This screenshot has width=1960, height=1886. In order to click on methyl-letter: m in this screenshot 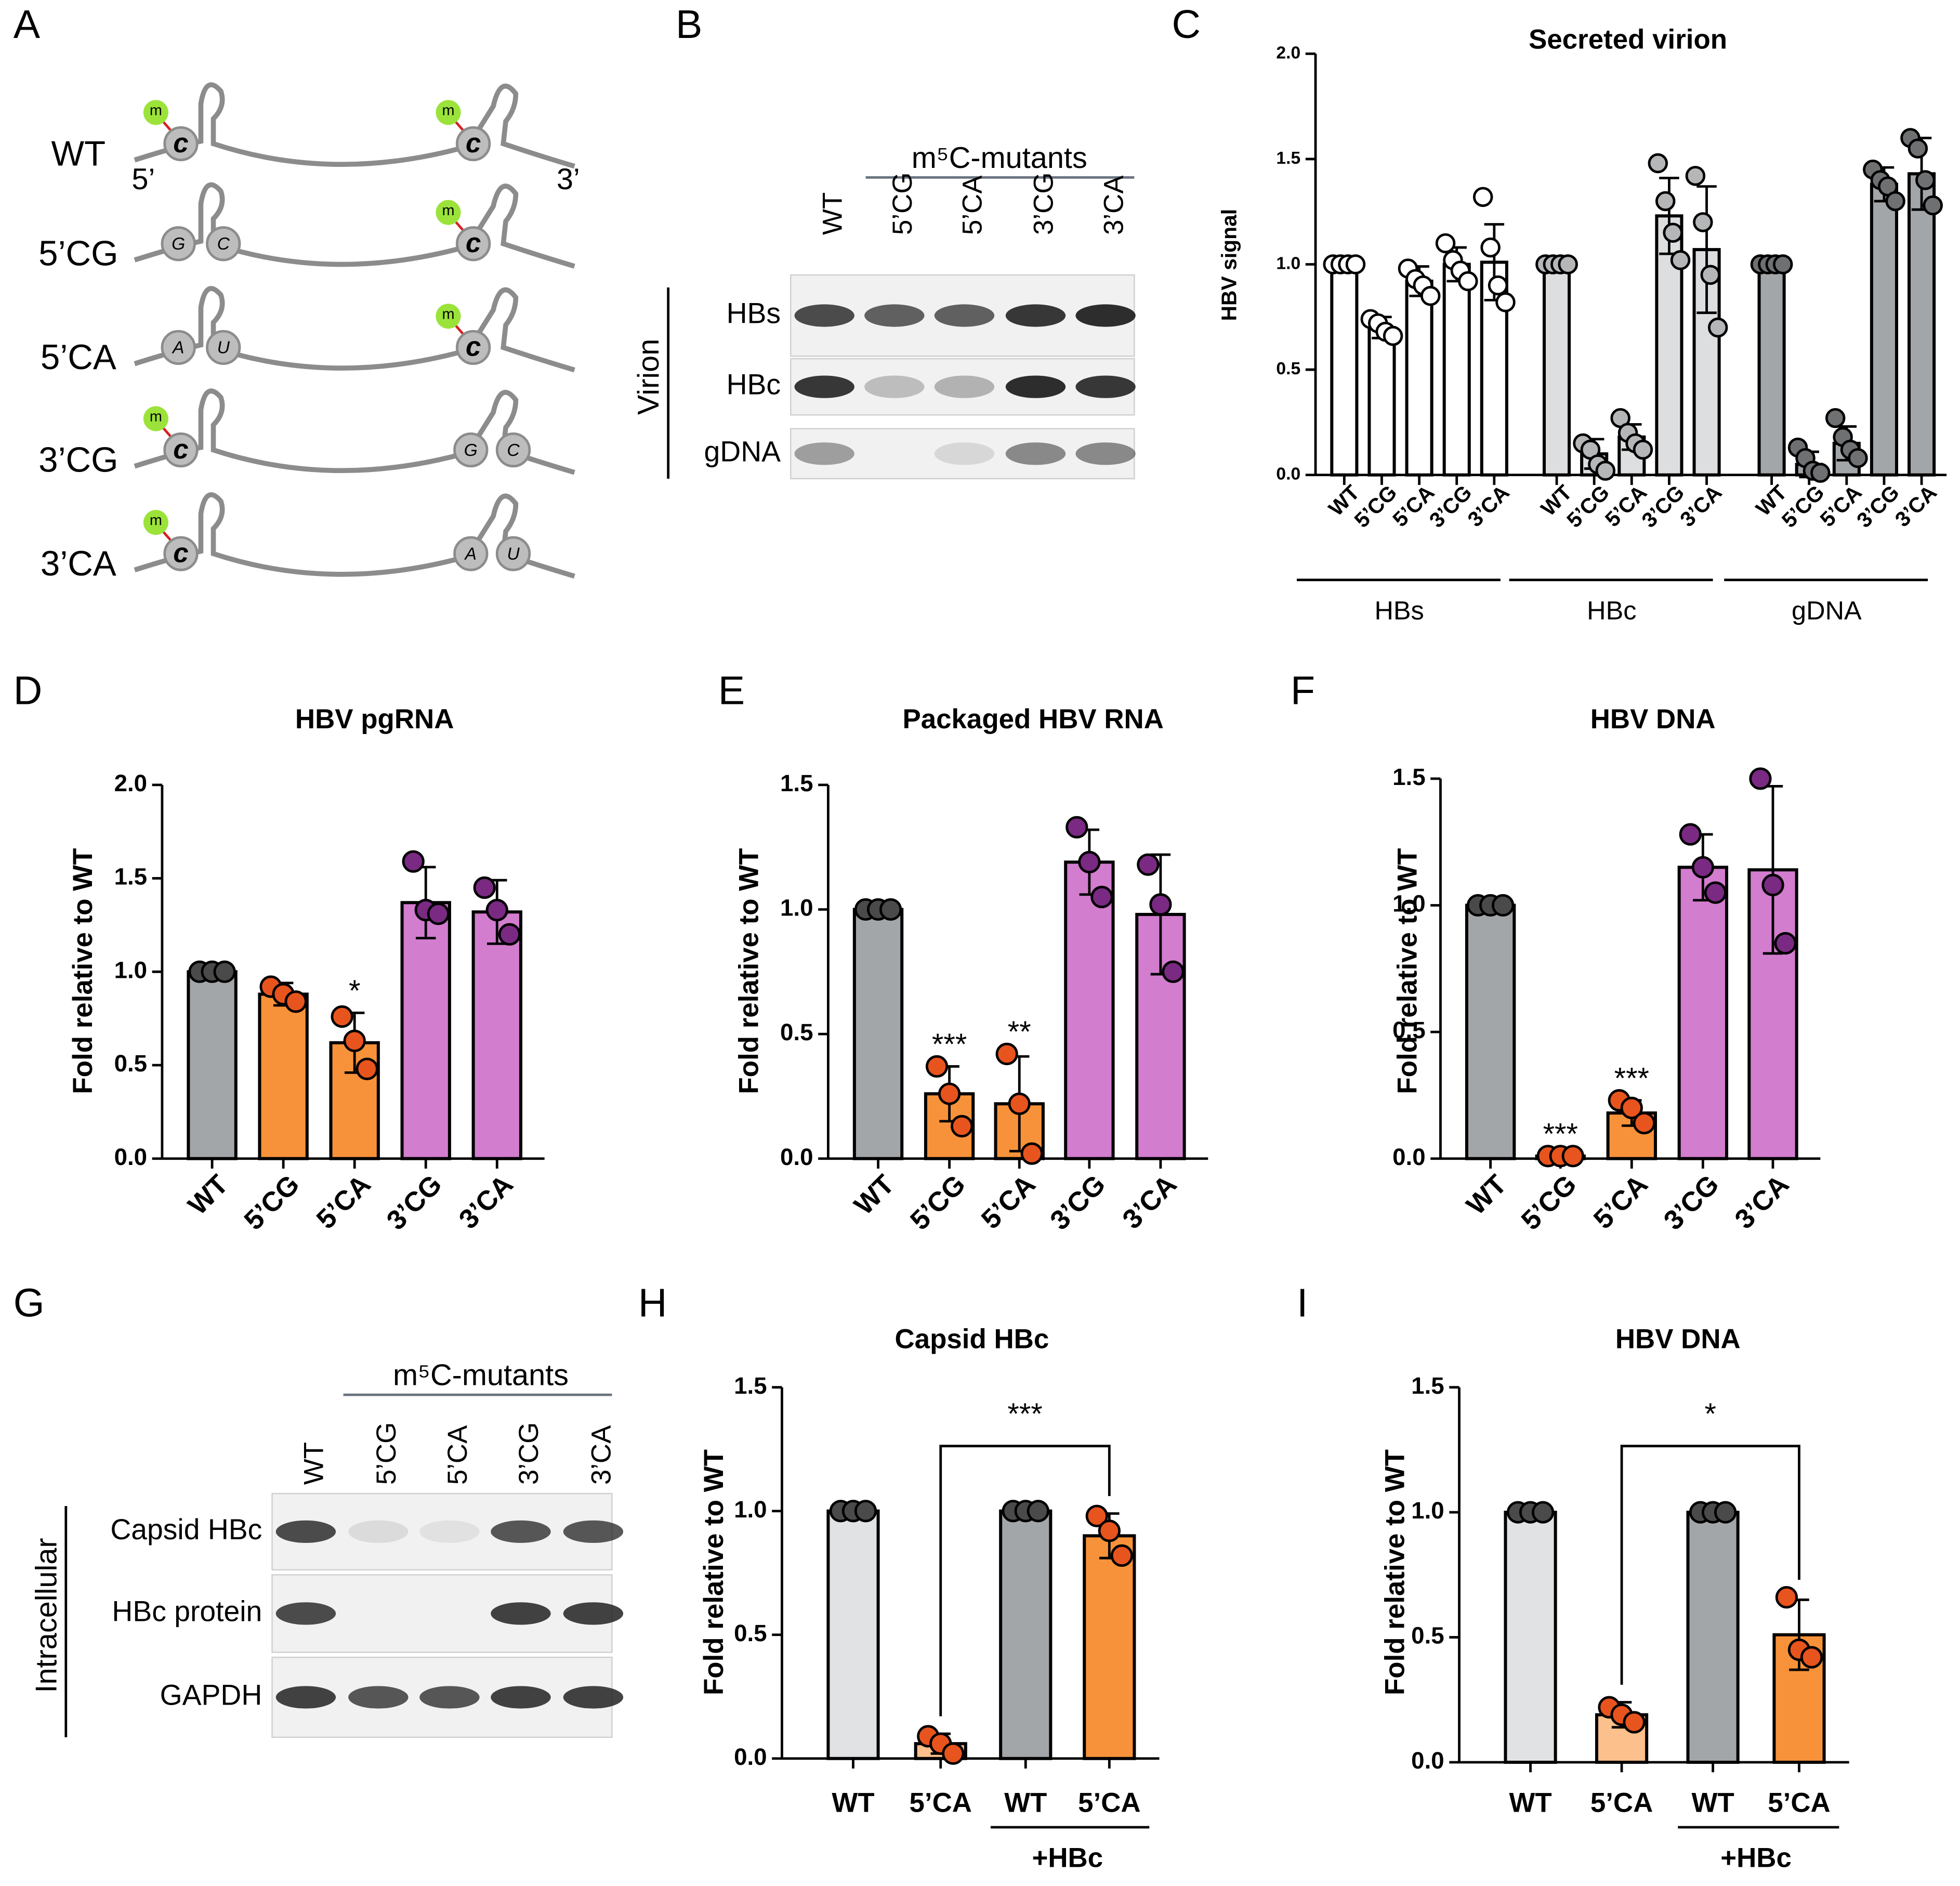, I will do `click(448, 210)`.